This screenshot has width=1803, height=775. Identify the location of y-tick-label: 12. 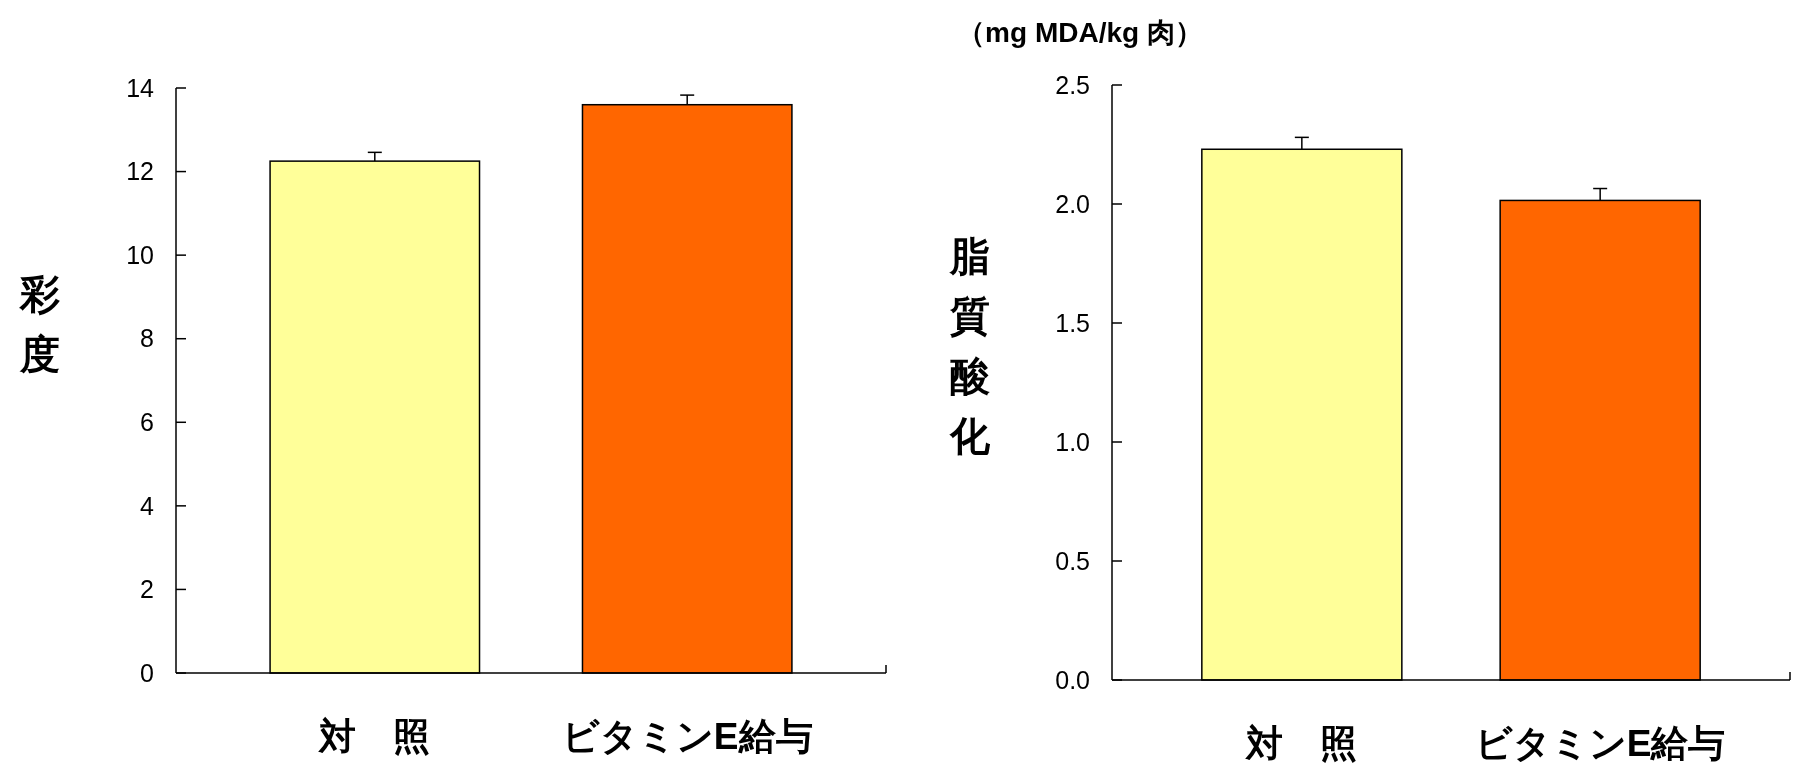
(140, 171).